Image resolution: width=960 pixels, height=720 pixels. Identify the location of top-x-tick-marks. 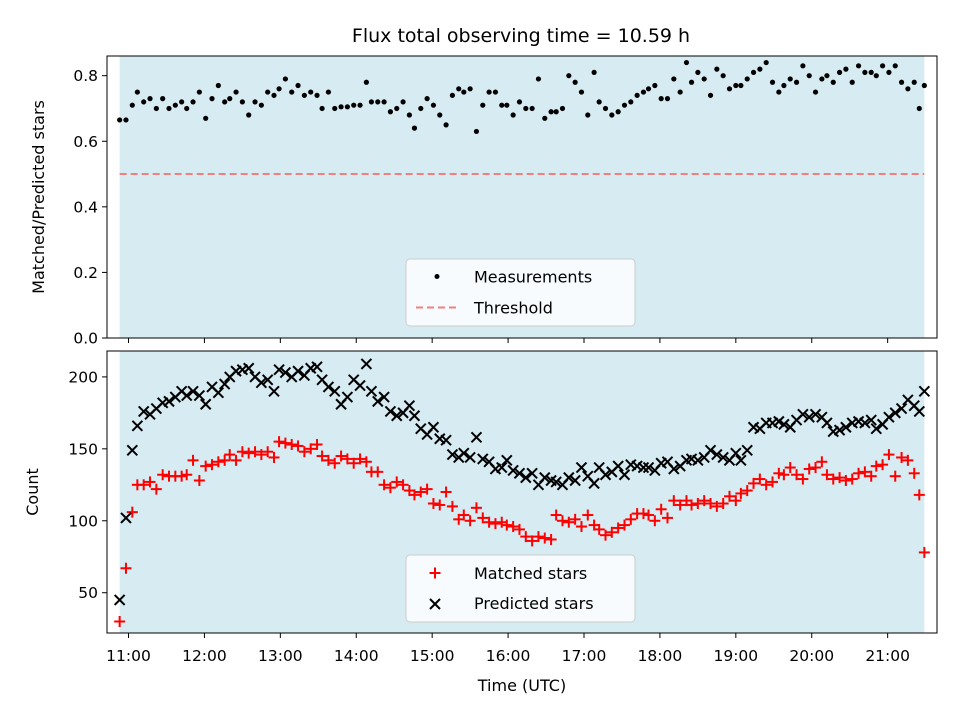
(508, 340).